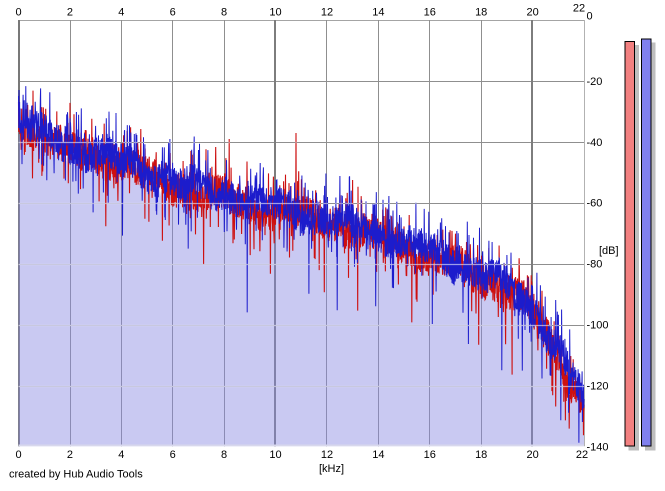 The width and height of the screenshot is (665, 491). I want to click on svg-text: -140, so click(598, 447).